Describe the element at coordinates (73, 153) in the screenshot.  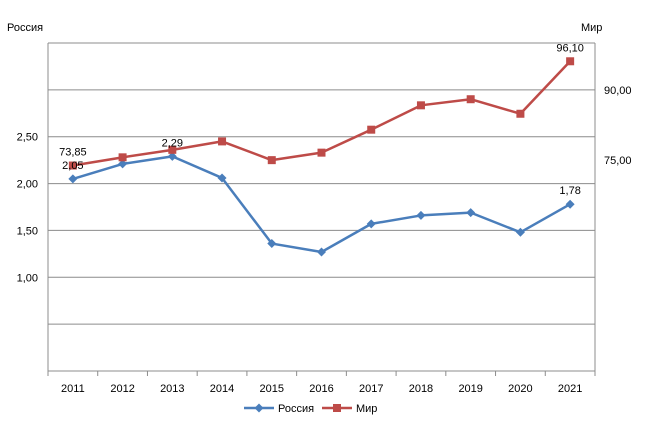
I see `data-label: 73,85` at that location.